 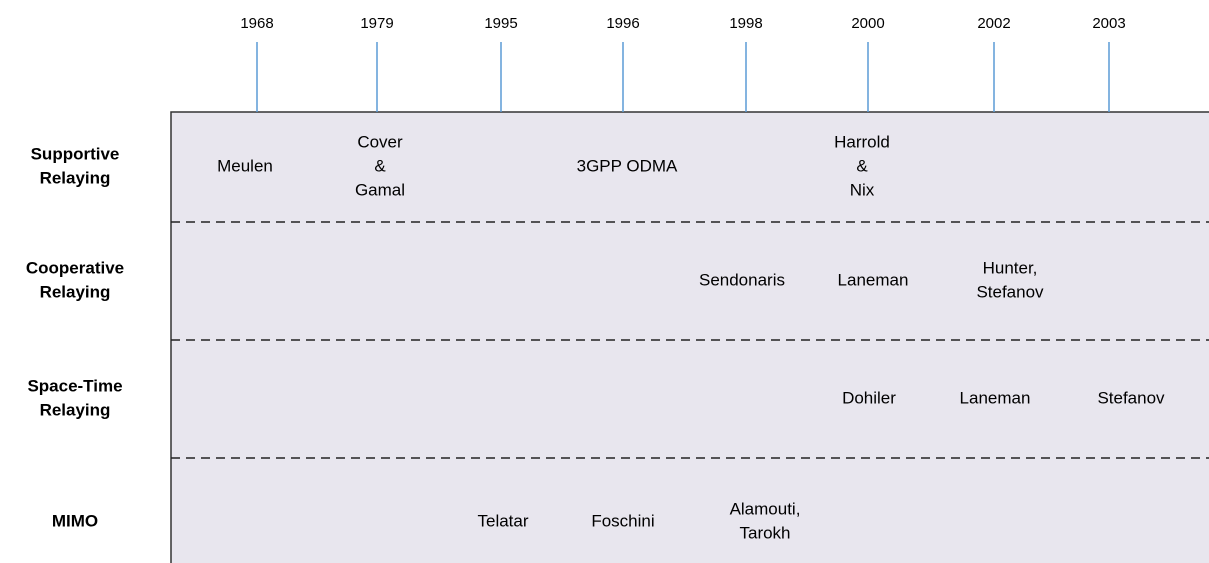 I want to click on entry: Dohiler, so click(x=869, y=397).